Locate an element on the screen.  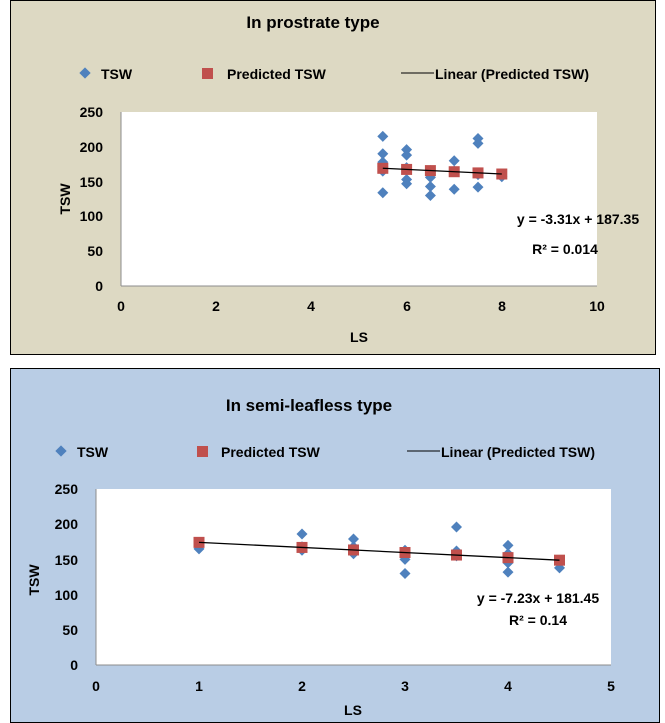
trendline-equation: y = -7.23x + 181.45 is located at coordinates (538, 598).